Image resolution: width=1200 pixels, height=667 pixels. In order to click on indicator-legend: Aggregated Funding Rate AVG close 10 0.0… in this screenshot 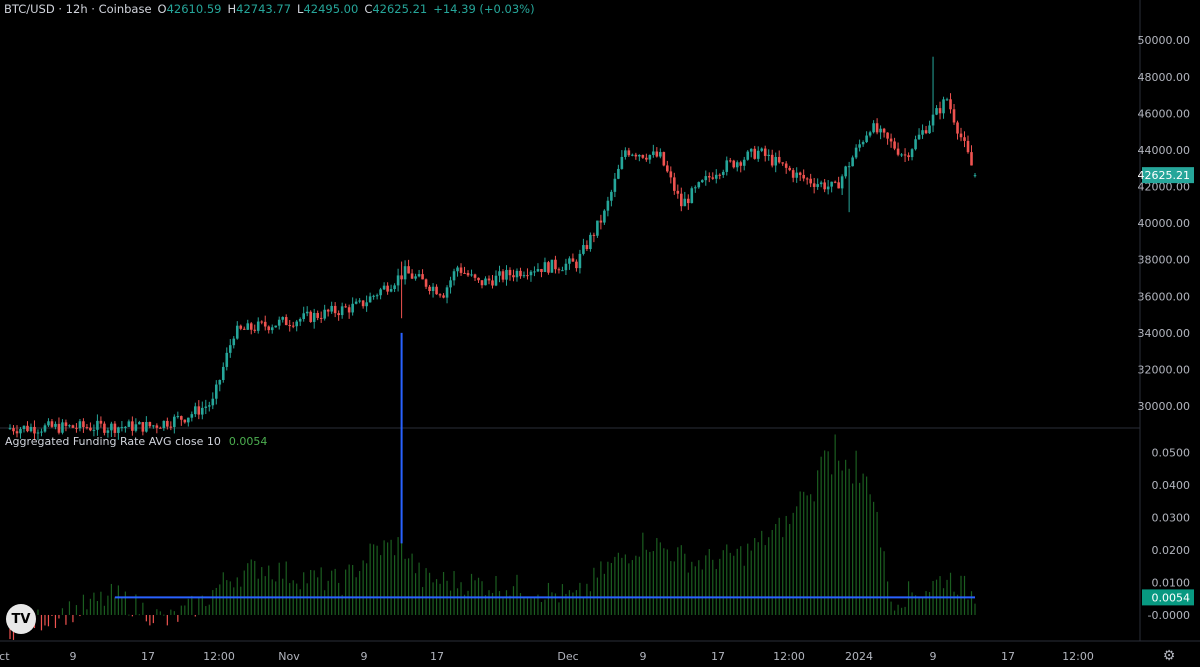, I will do `click(136, 441)`.